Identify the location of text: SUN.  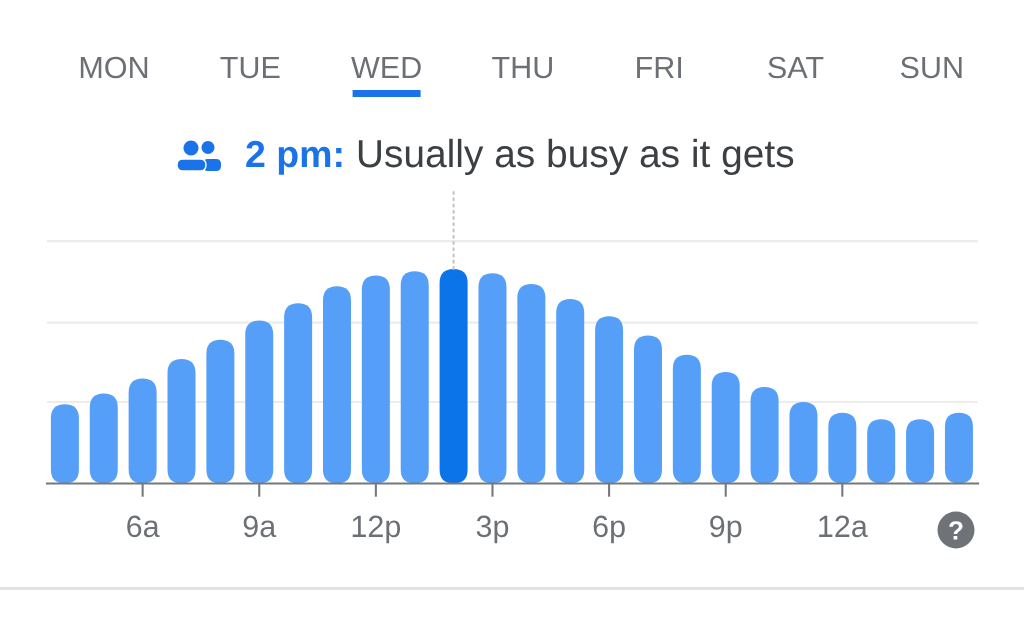
(931, 67).